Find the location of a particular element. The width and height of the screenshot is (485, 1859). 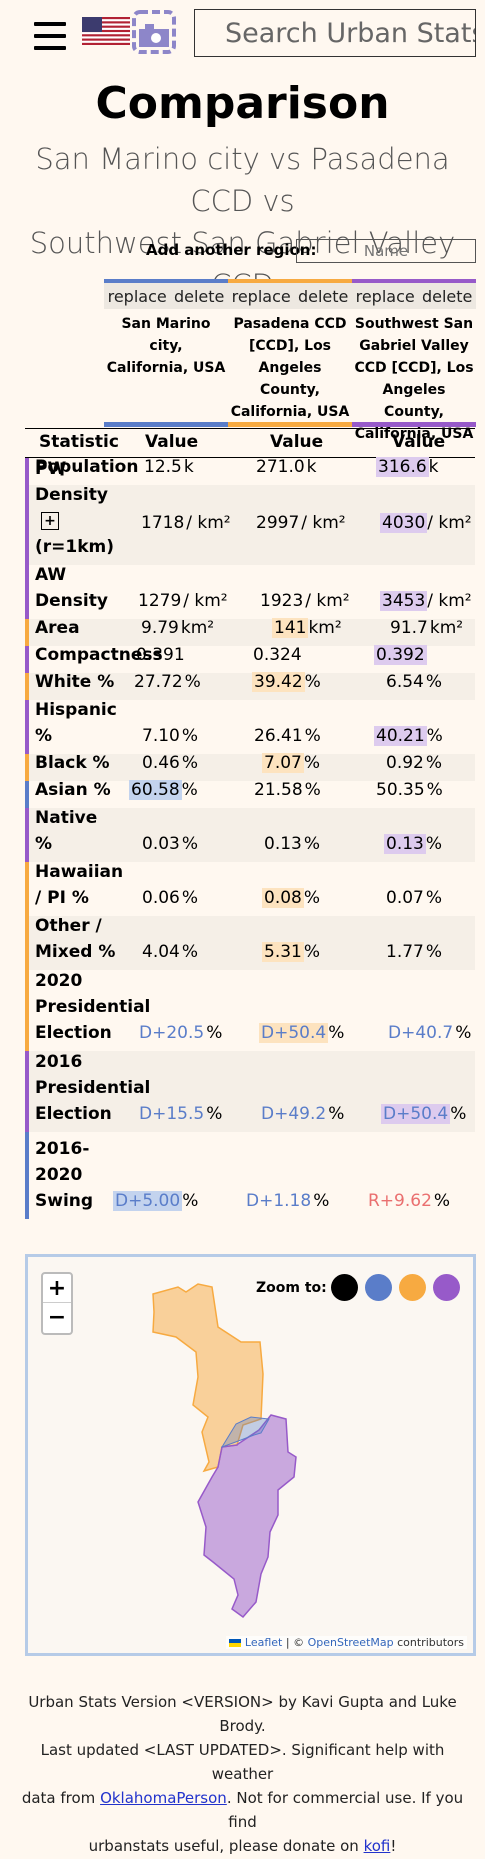

stat-value: 0.08% is located at coordinates (291, 898).